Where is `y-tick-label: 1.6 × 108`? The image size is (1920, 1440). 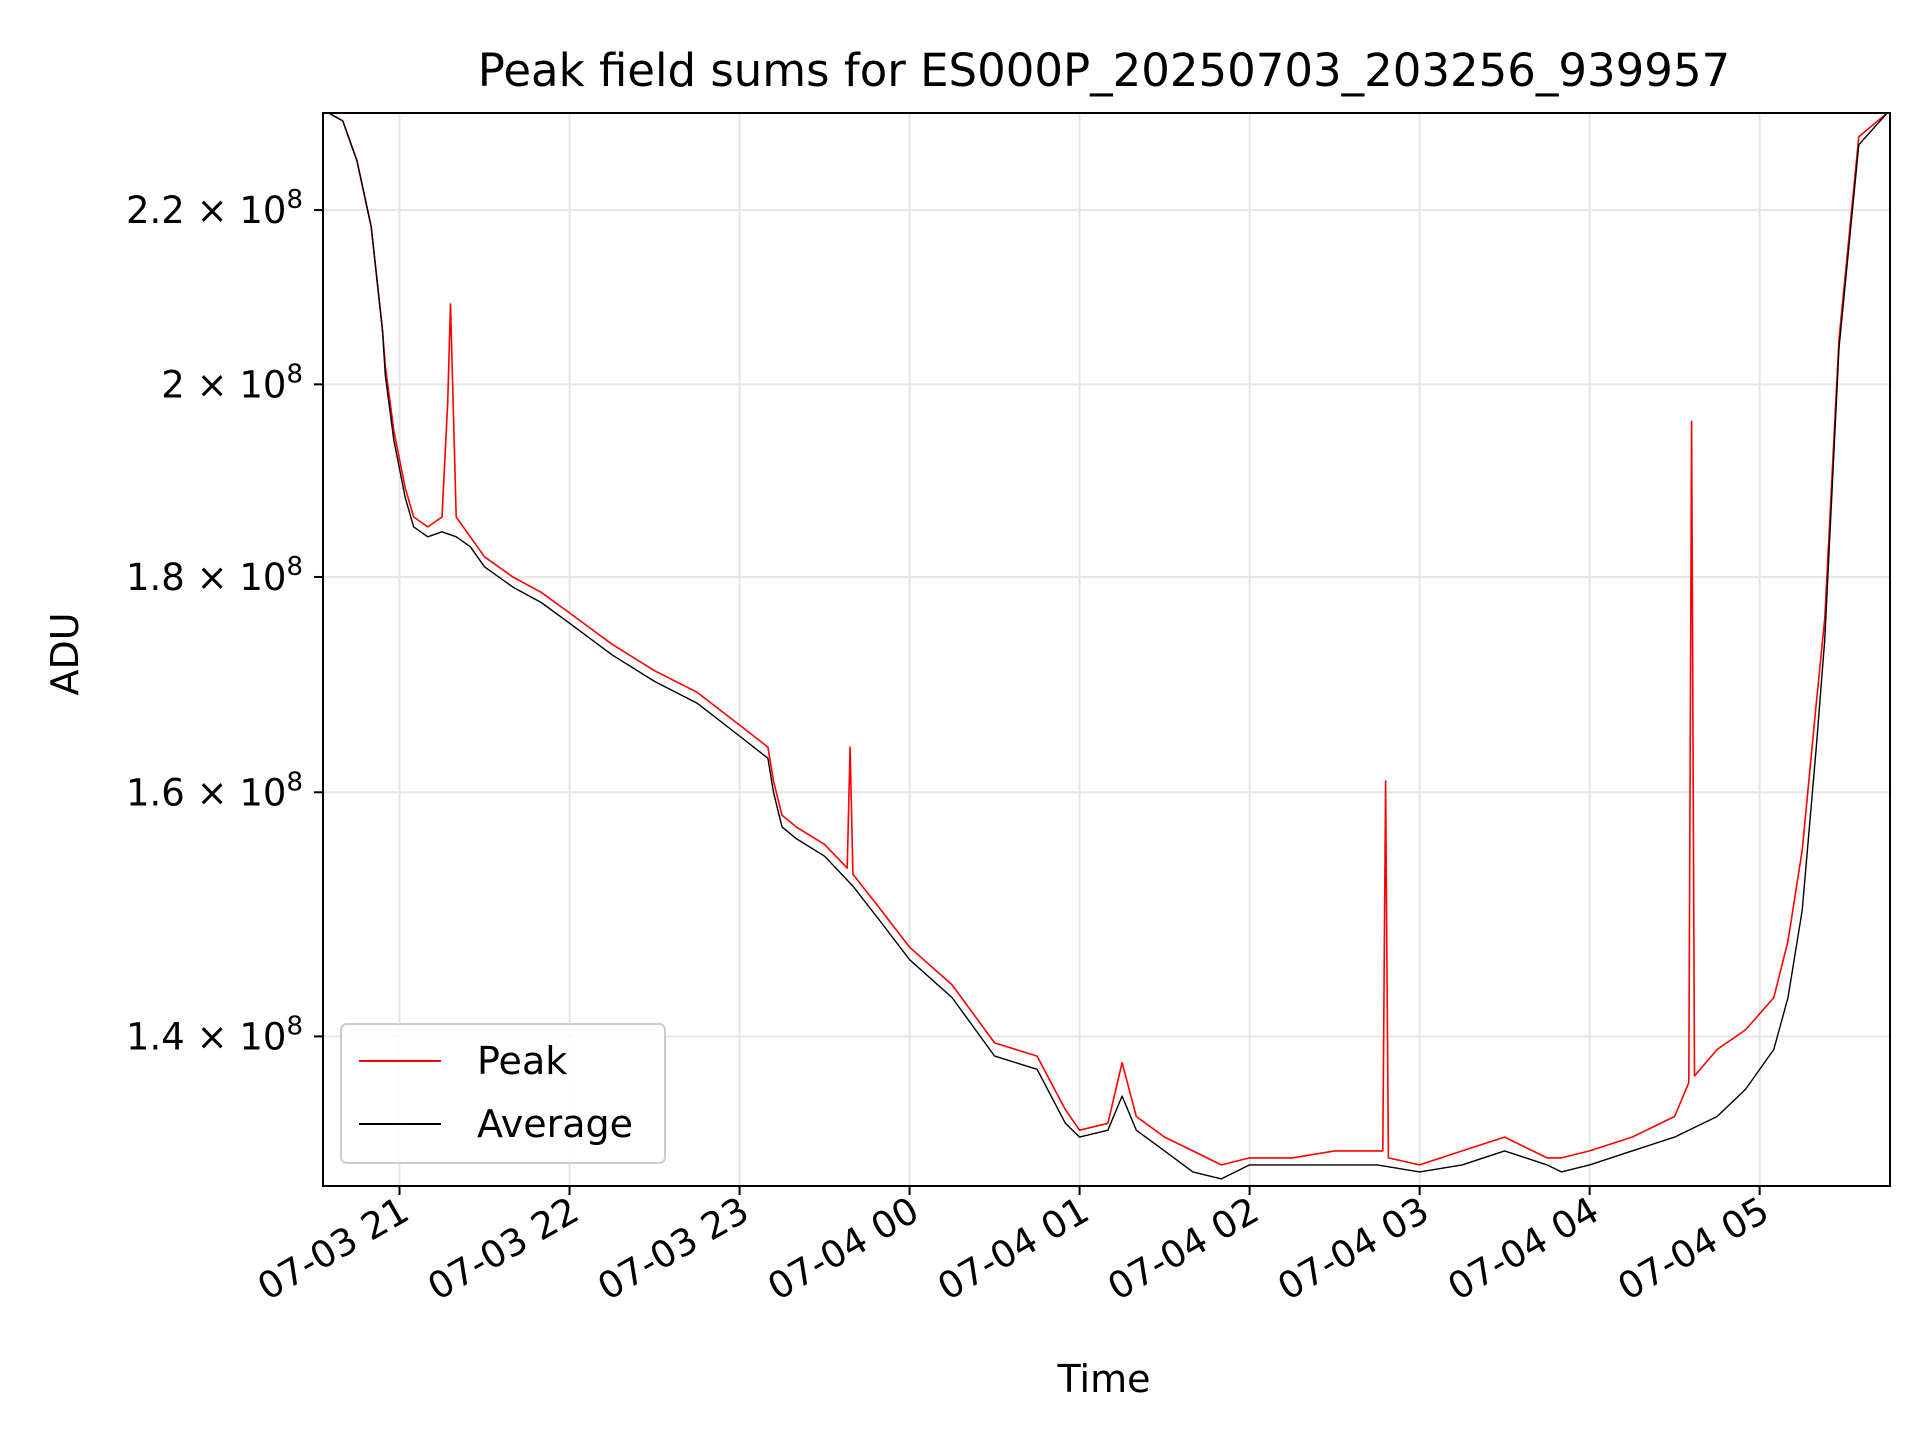 y-tick-label: 1.6 × 108 is located at coordinates (214, 790).